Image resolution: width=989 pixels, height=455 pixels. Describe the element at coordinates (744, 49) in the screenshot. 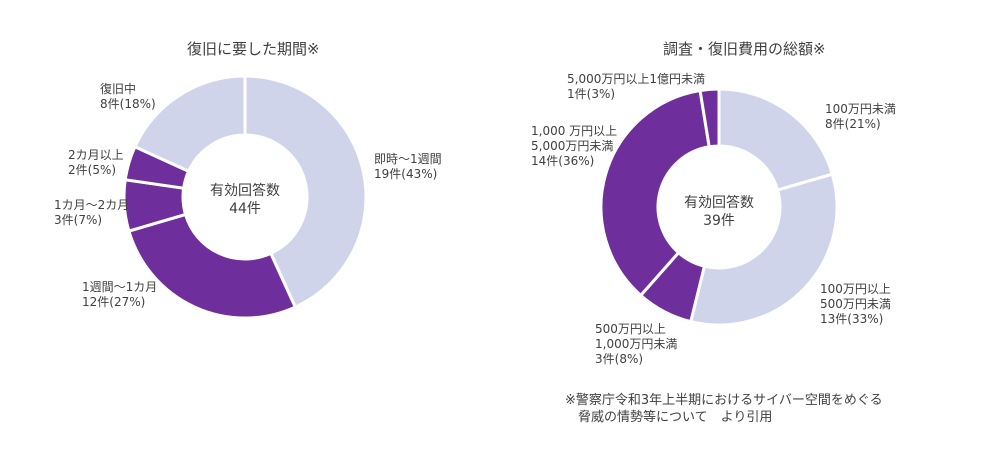

I see `chart2-title: 調査・復旧費用の総額※` at that location.